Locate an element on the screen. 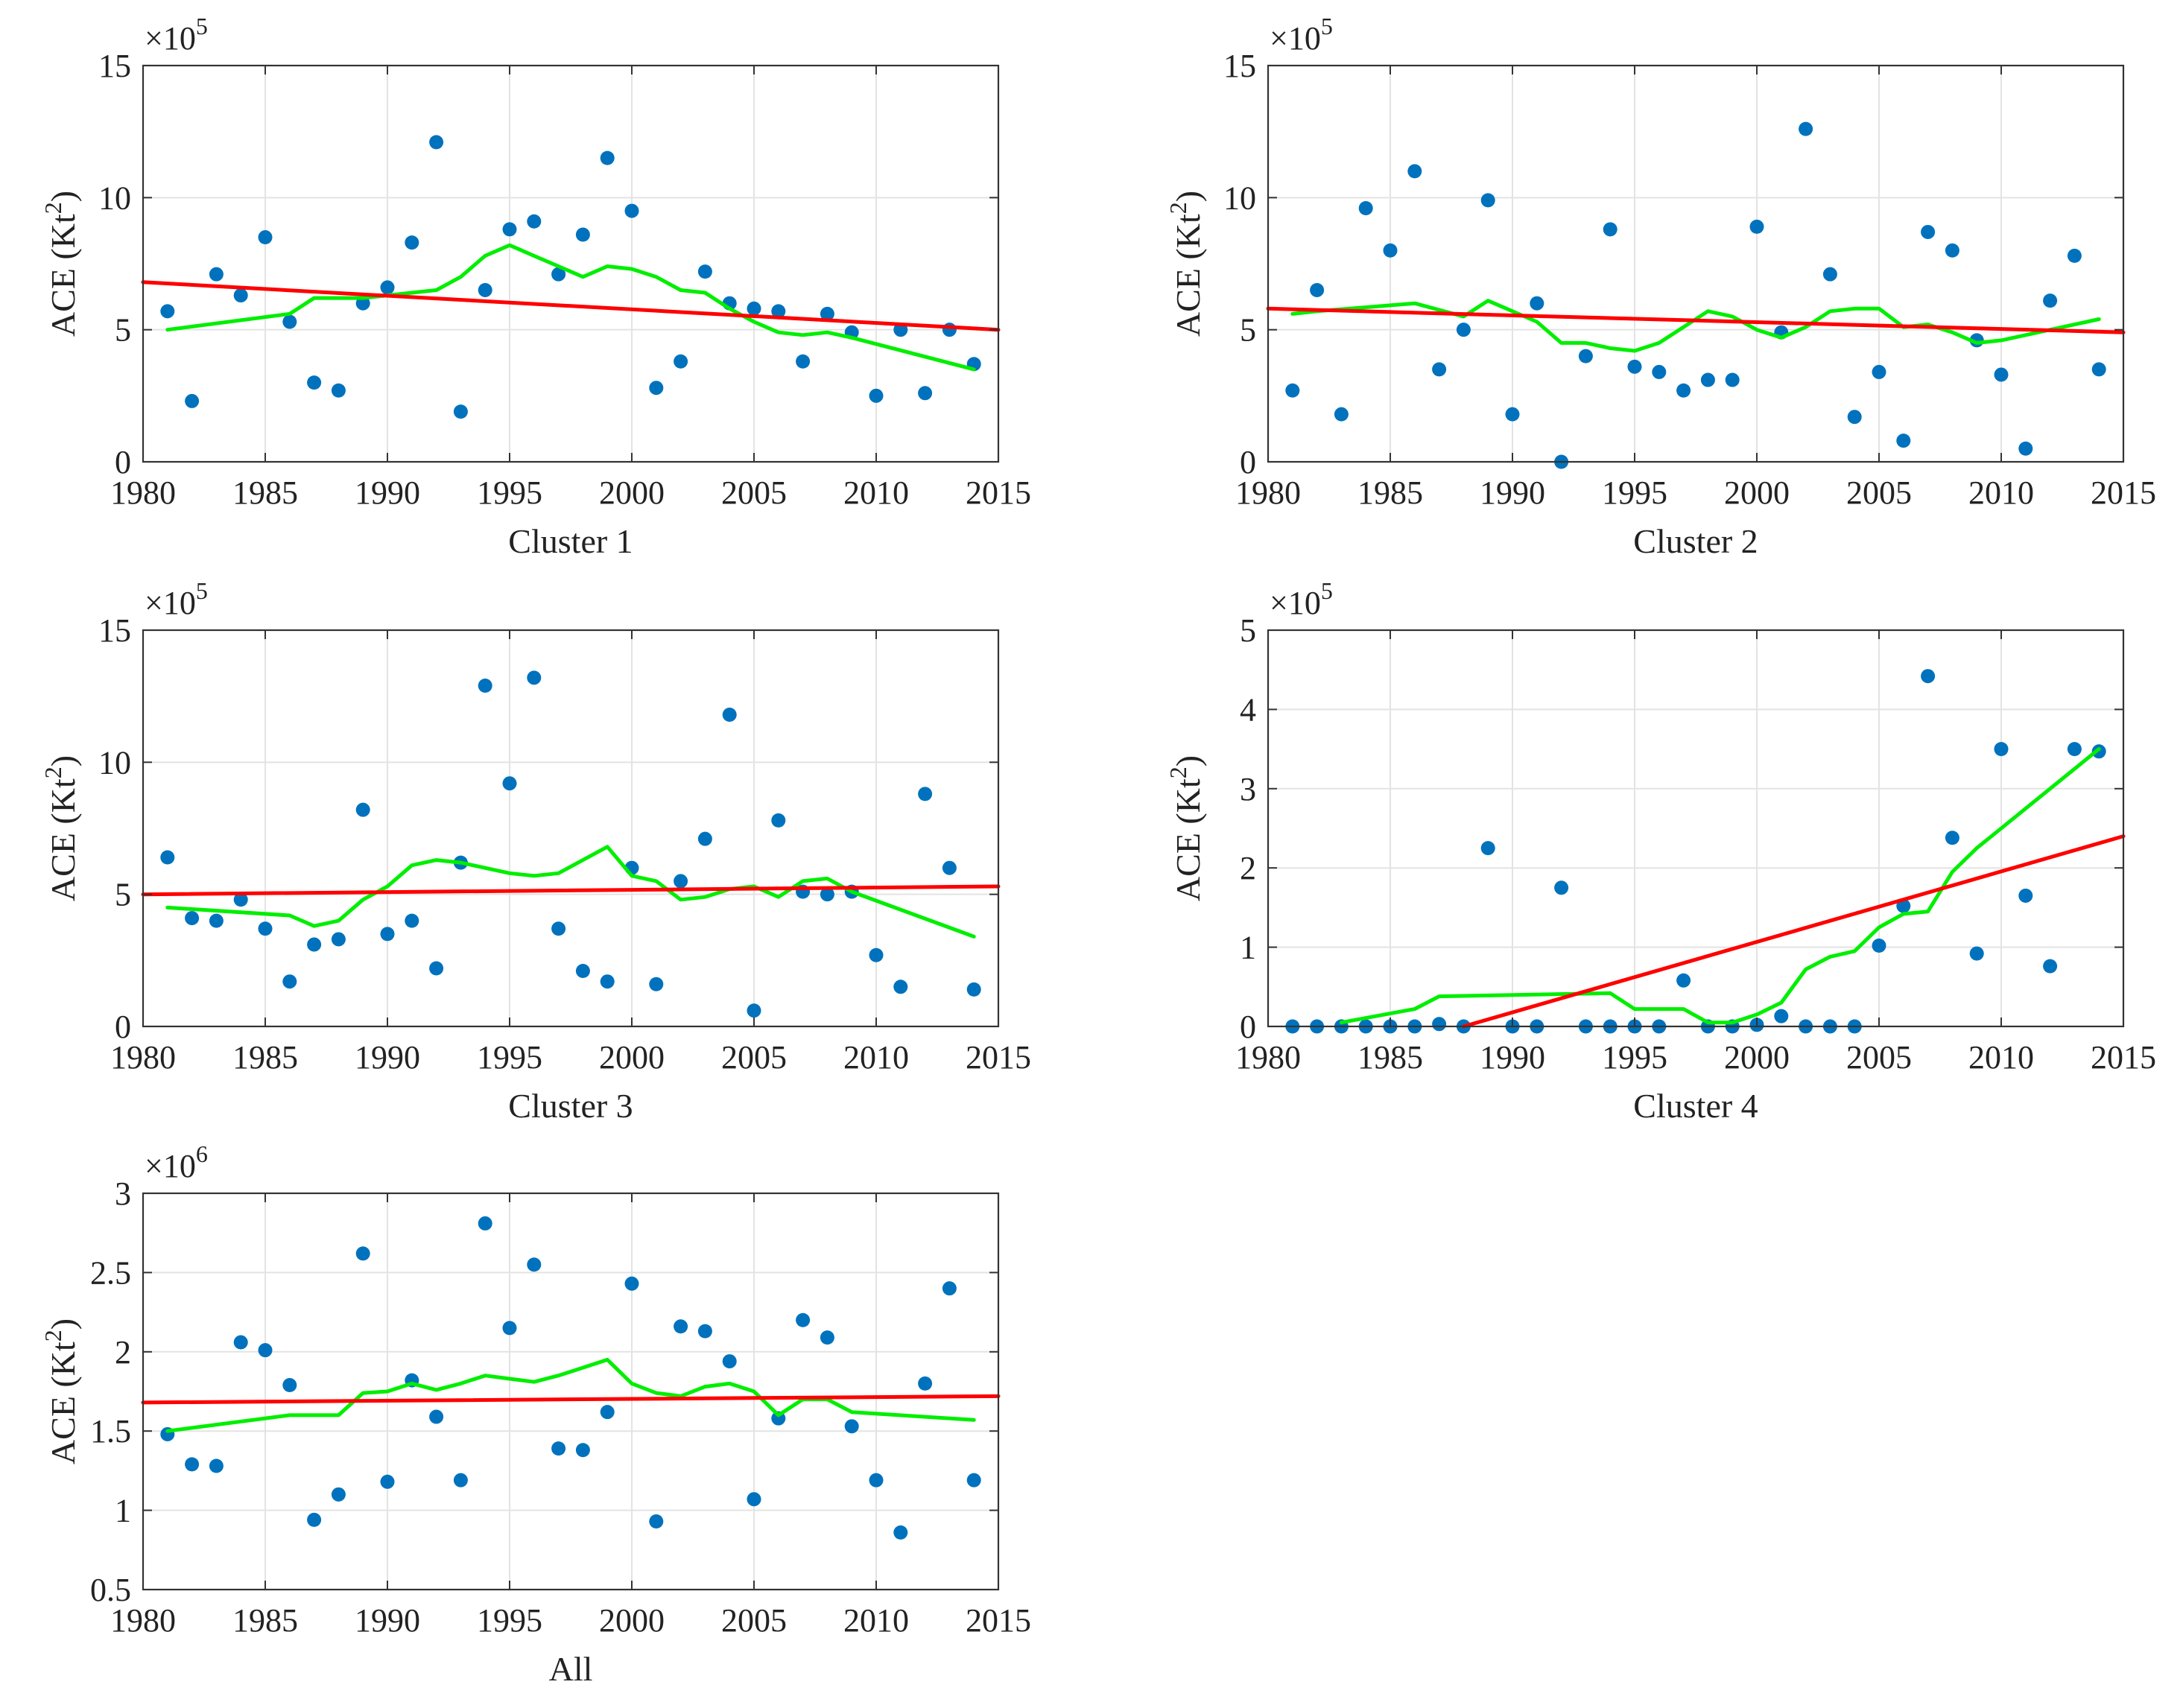 This screenshot has height=1708, width=2183. y-tick-label: 0.5 is located at coordinates (111, 1590).